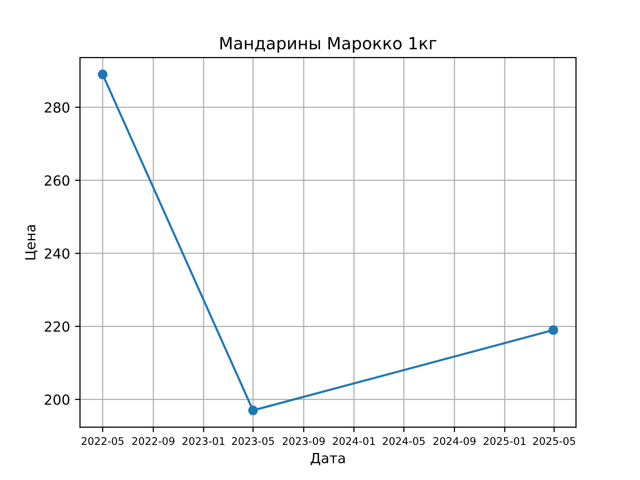 Image resolution: width=640 pixels, height=480 pixels. I want to click on y-tick-label: 200, so click(57, 399).